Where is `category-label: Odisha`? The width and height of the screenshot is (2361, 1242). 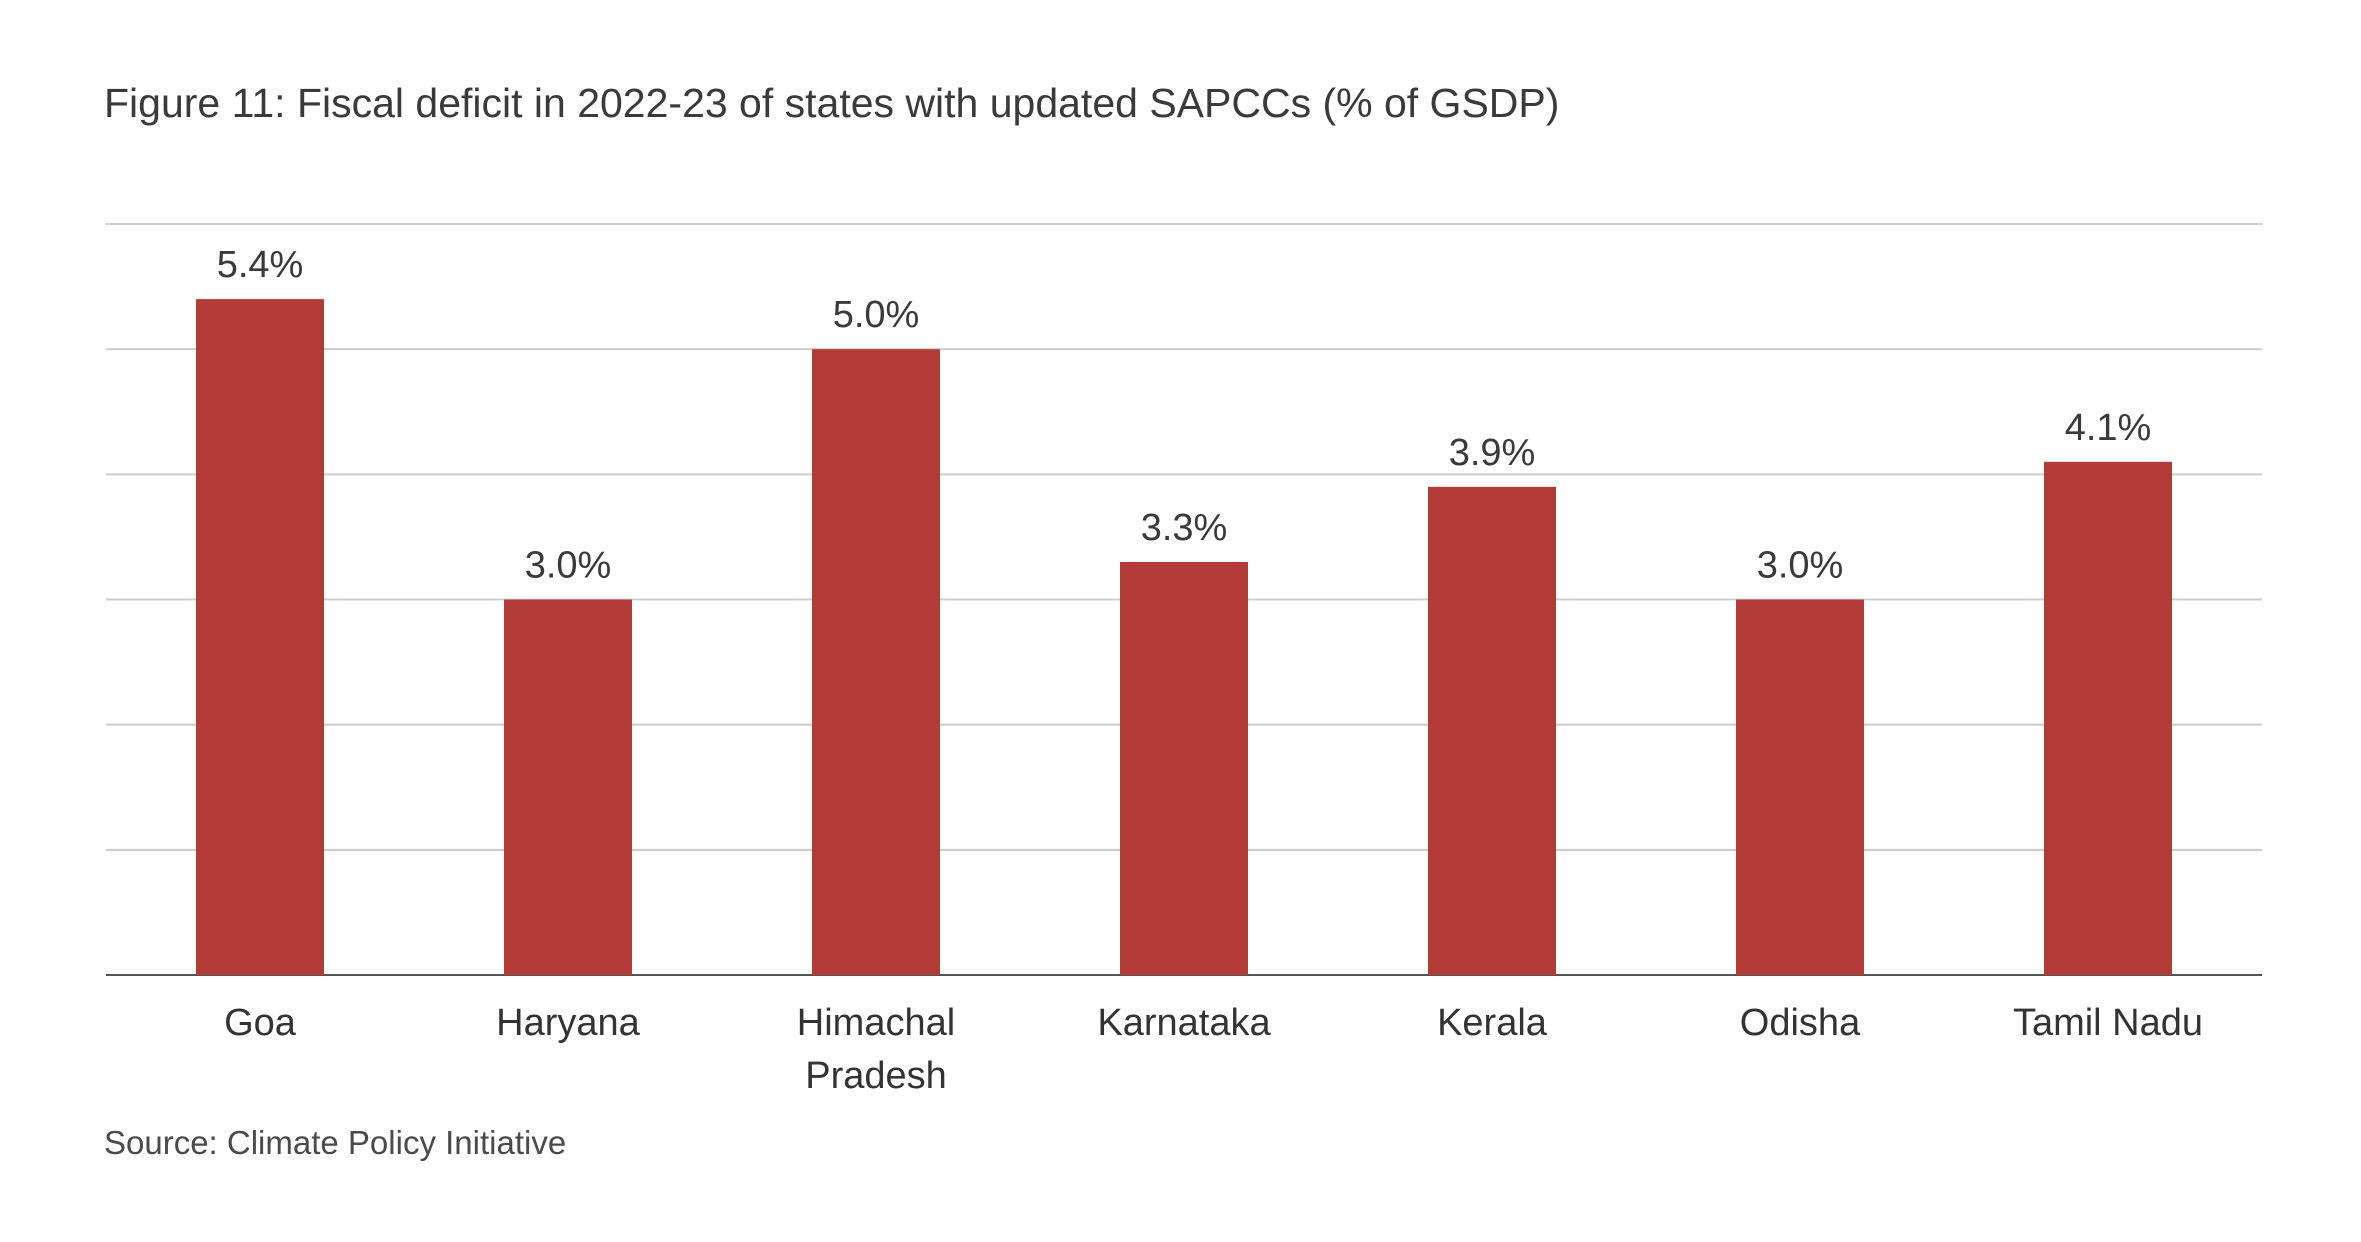 category-label: Odisha is located at coordinates (1800, 1023).